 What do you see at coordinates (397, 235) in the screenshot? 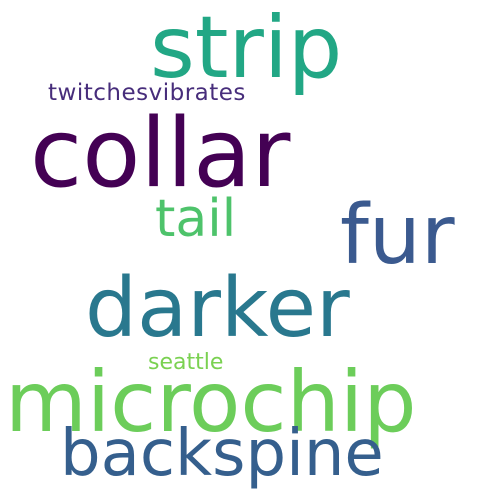
I see `word-fur: fur` at bounding box center [397, 235].